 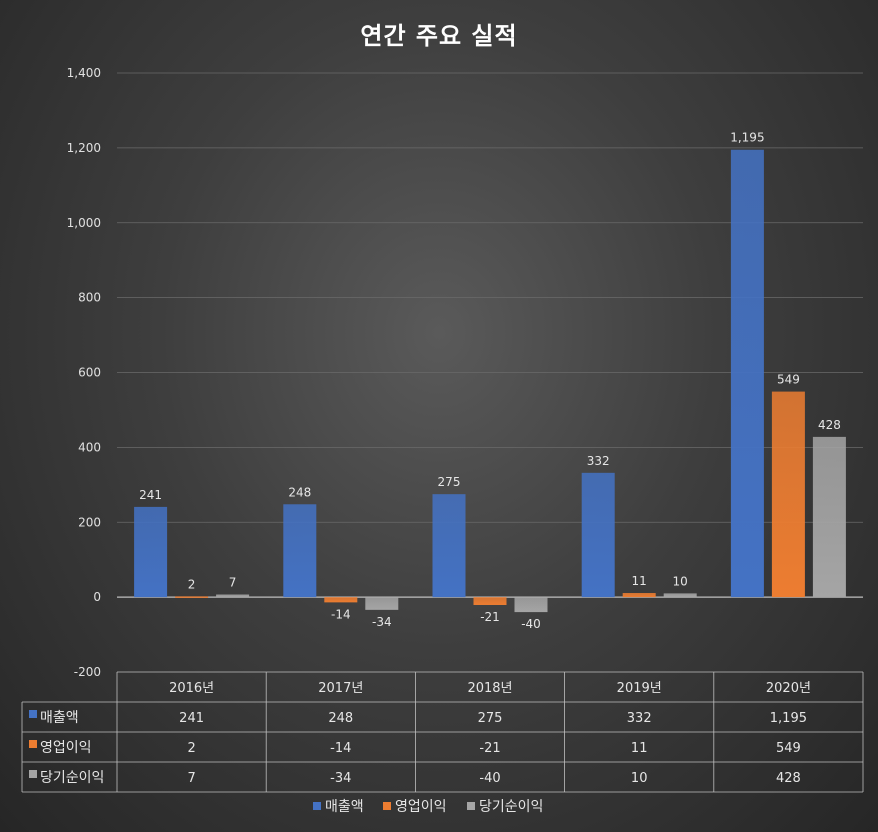 What do you see at coordinates (511, 807) in the screenshot?
I see `legend-label: 당기순이익` at bounding box center [511, 807].